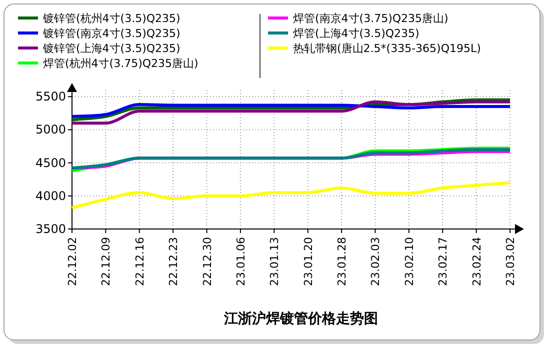 Image resolution: width=550 pixels, height=350 pixels. I want to click on x-tick-label: 22.12.09, so click(106, 261).